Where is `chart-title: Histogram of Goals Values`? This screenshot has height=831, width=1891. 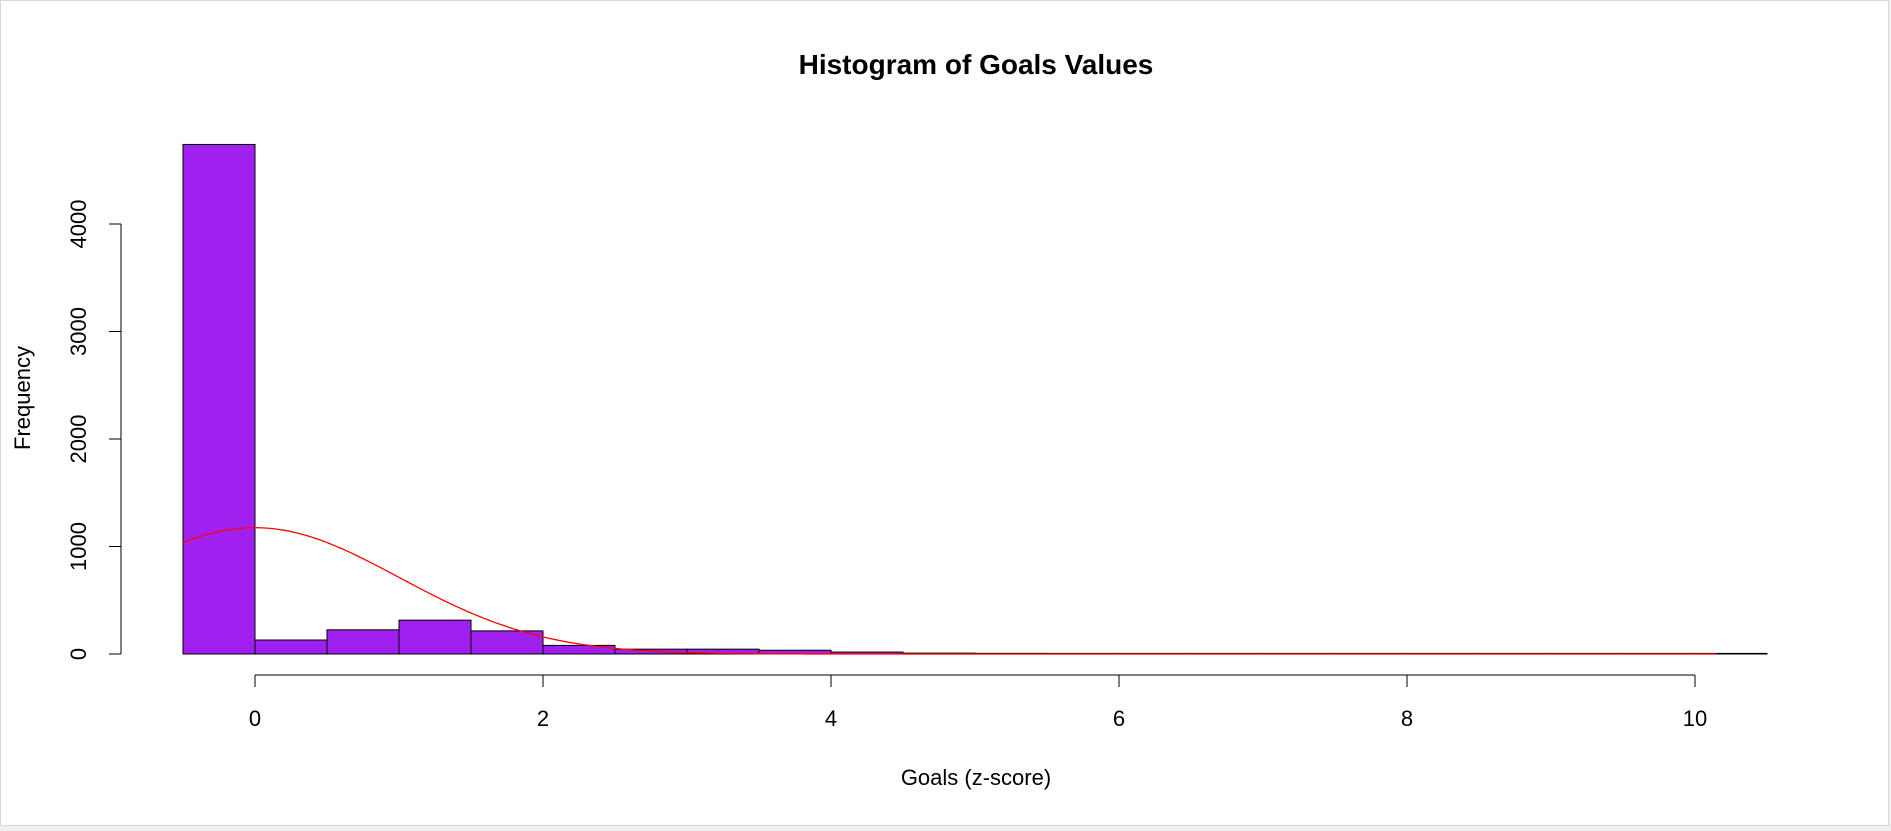
chart-title: Histogram of Goals Values is located at coordinates (976, 64).